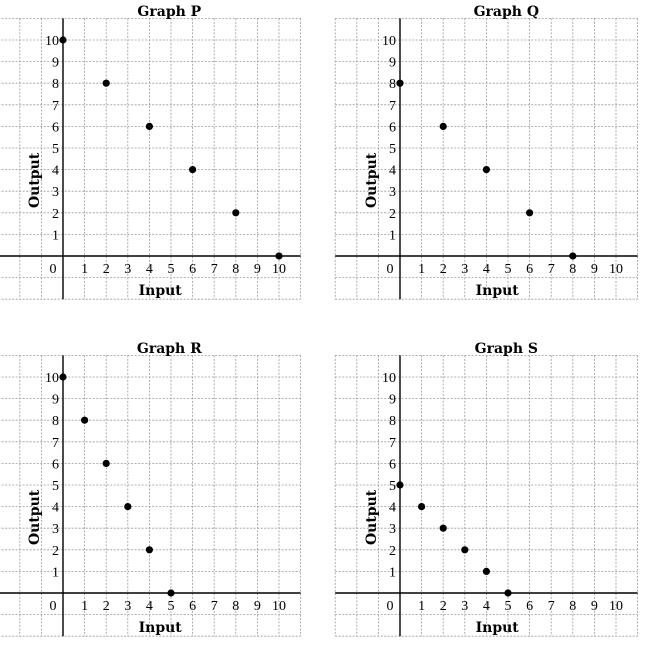  What do you see at coordinates (169, 12) in the screenshot?
I see `chart-title: Graph P` at bounding box center [169, 12].